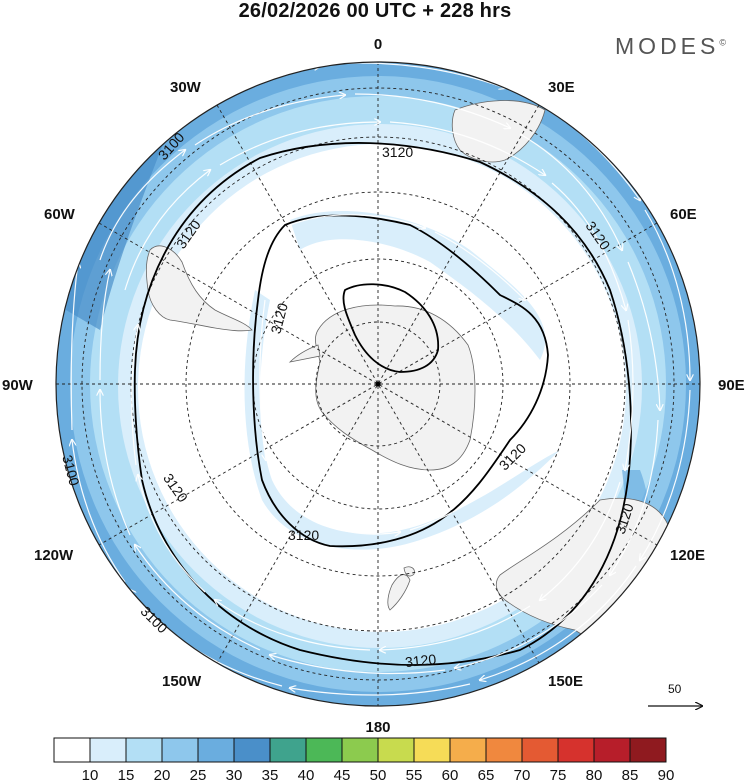 The height and width of the screenshot is (782, 750). Describe the element at coordinates (630, 774) in the screenshot. I see `colorbar-label: 85` at that location.